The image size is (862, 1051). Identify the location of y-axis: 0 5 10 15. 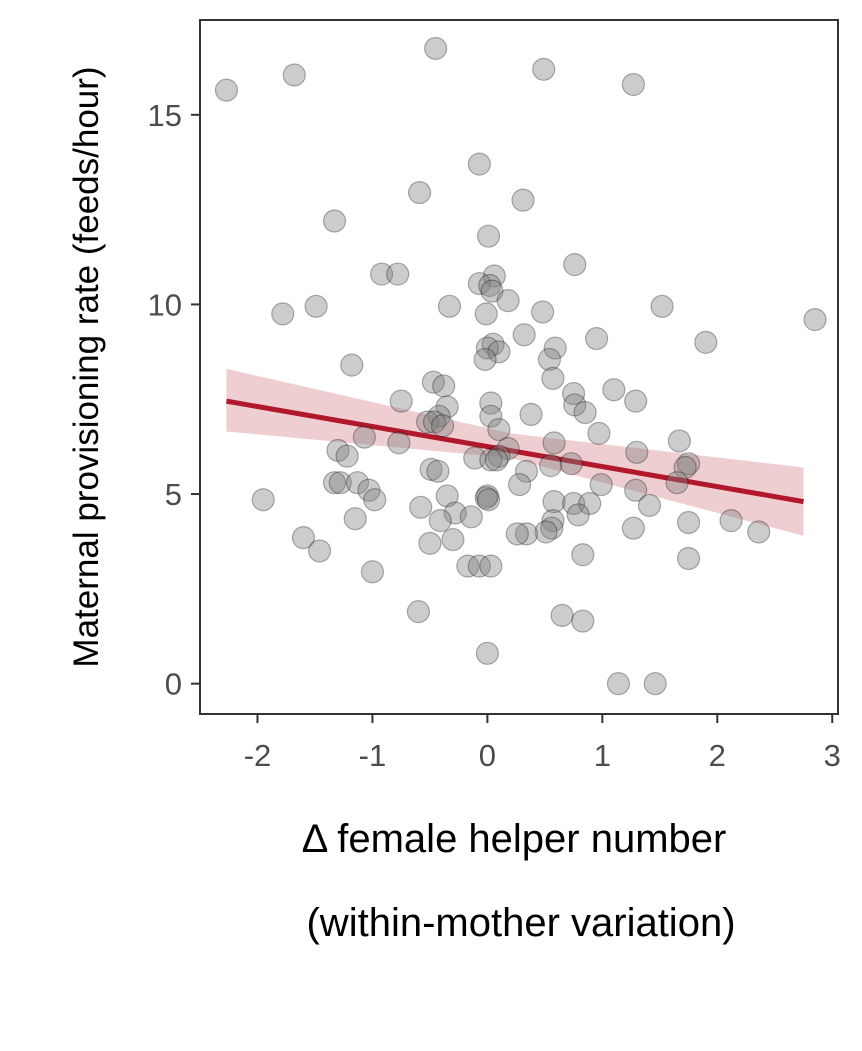
(174, 400).